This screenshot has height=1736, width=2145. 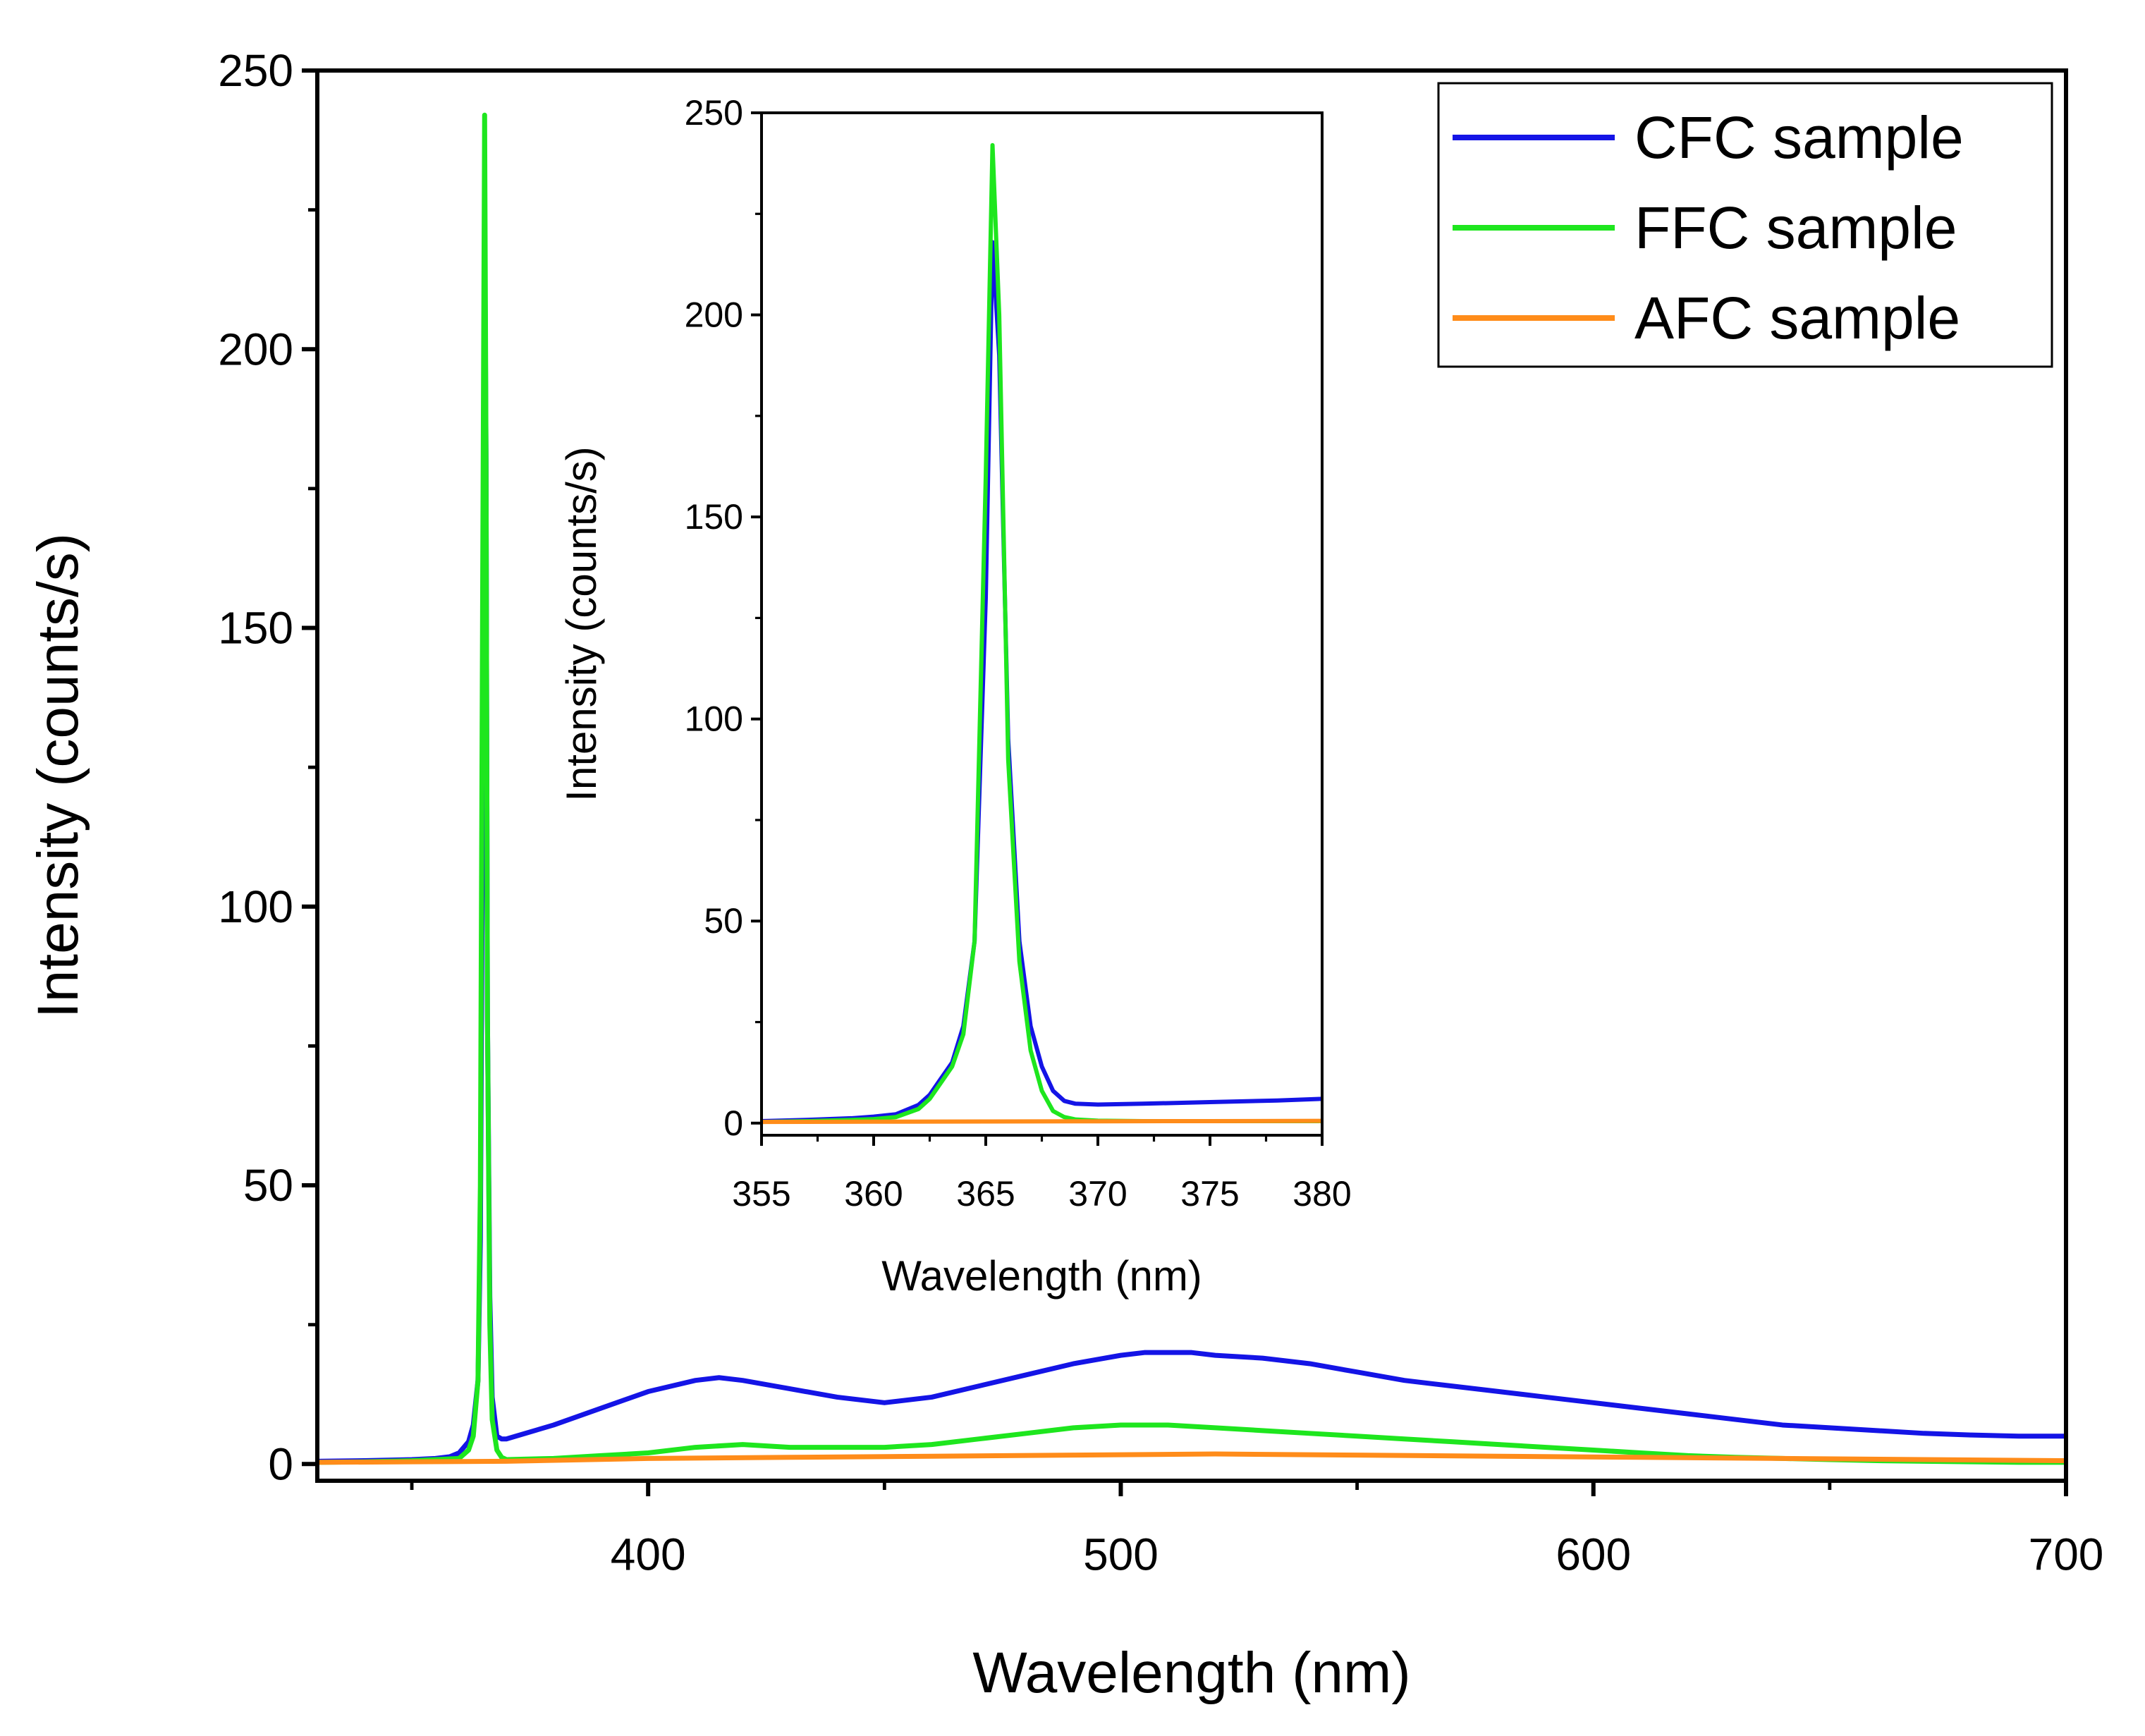 What do you see at coordinates (1121, 1554) in the screenshot?
I see `main-x-tick-label: 500` at bounding box center [1121, 1554].